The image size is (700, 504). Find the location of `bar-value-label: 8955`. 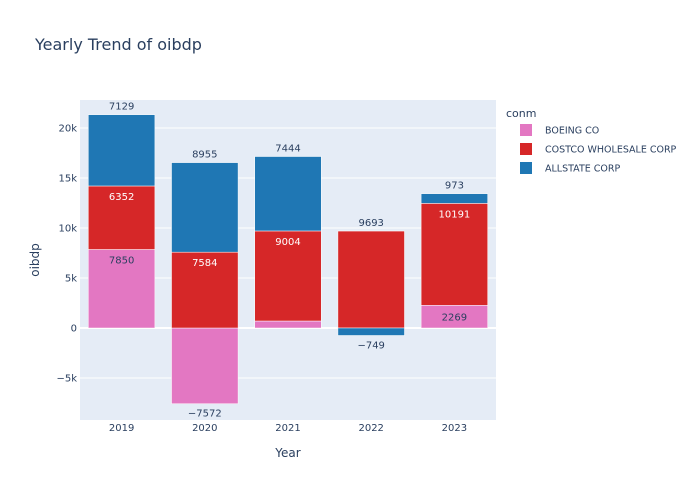

bar-value-label: 8955 is located at coordinates (204, 155).